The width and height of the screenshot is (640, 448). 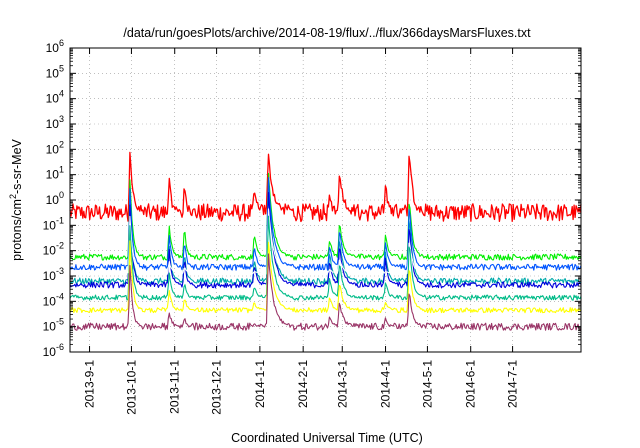 What do you see at coordinates (131, 387) in the screenshot?
I see `x-tick-label: 2013-10-1` at bounding box center [131, 387].